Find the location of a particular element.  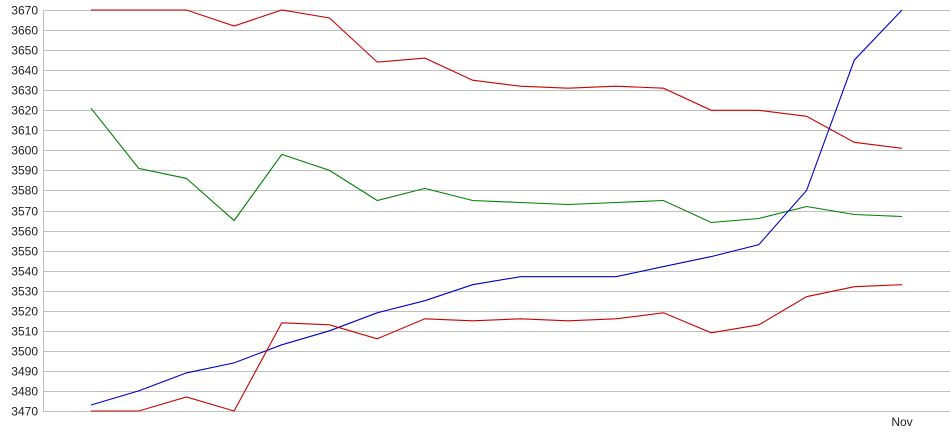

y-tick-label: 3640 is located at coordinates (24, 71).